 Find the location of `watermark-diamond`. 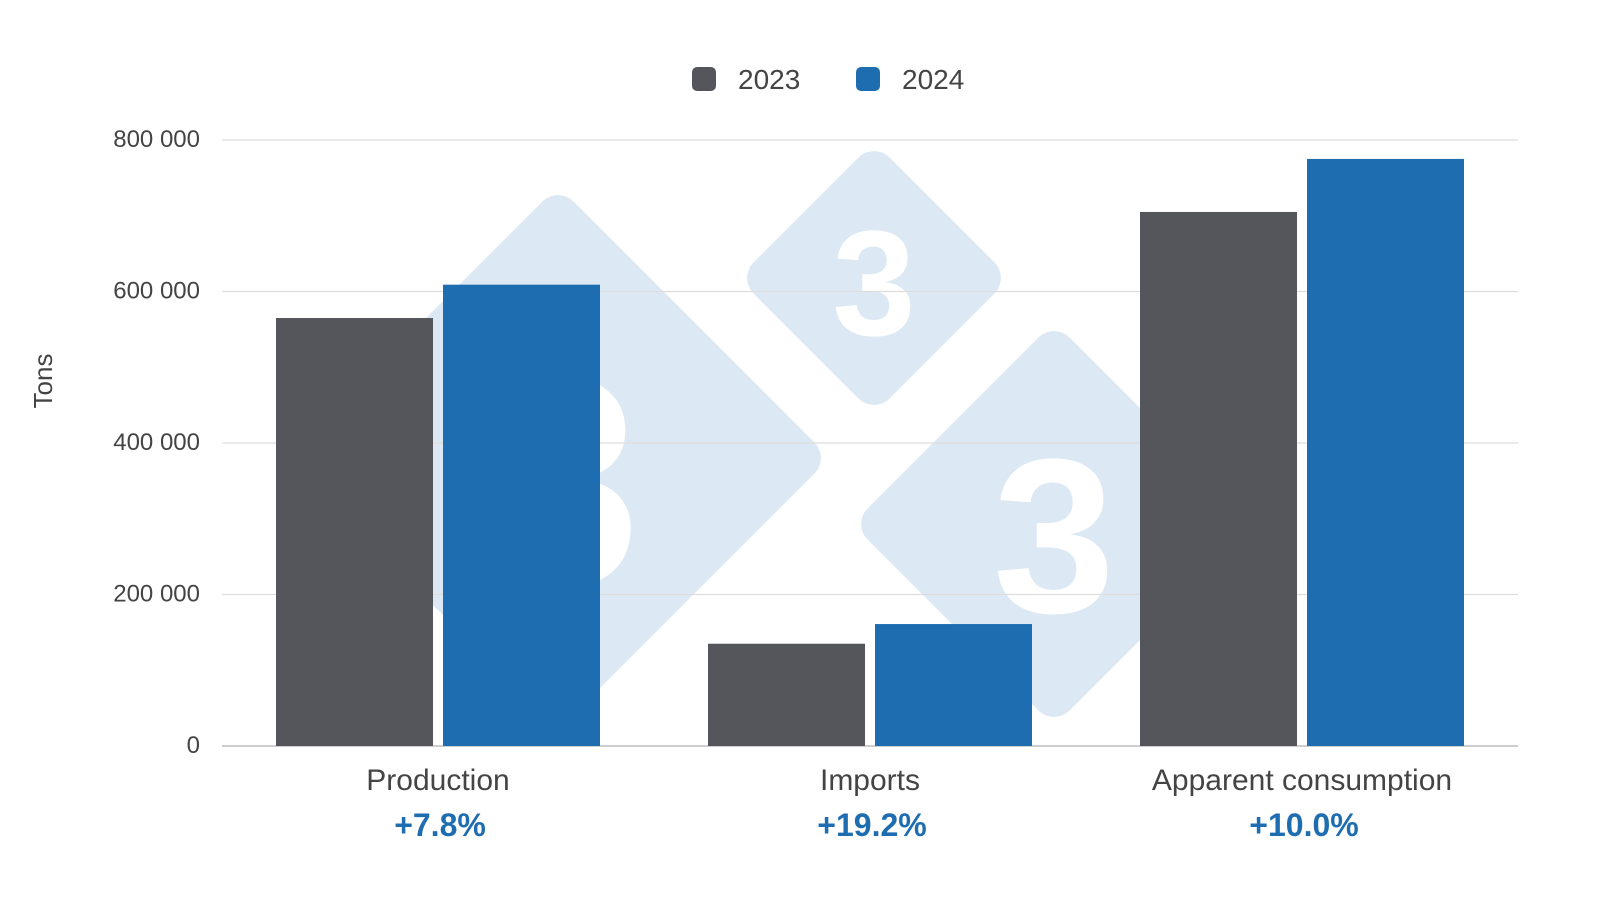

watermark-diamond is located at coordinates (874, 278).